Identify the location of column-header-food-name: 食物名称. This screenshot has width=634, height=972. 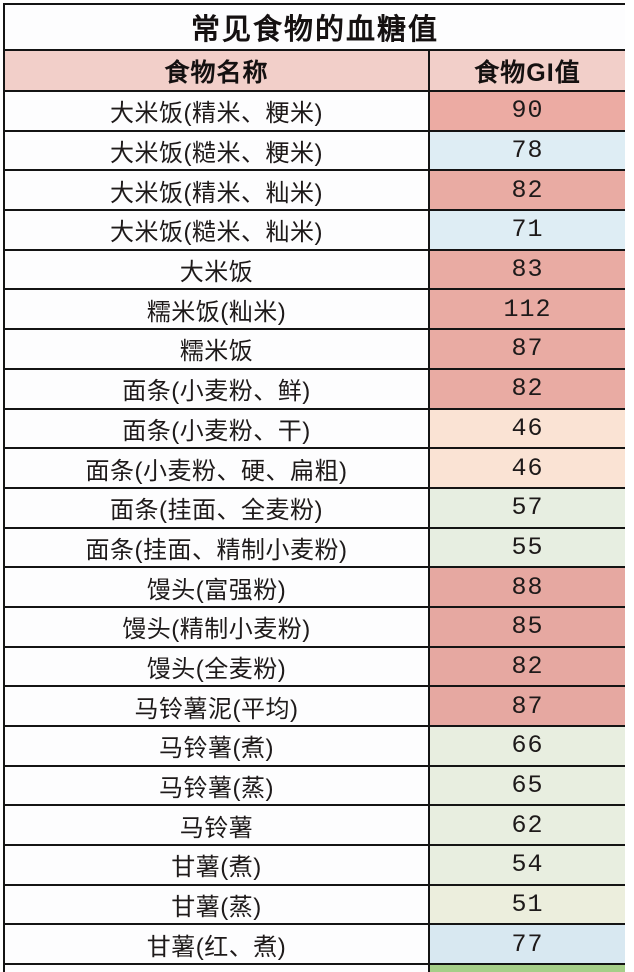
(216, 70).